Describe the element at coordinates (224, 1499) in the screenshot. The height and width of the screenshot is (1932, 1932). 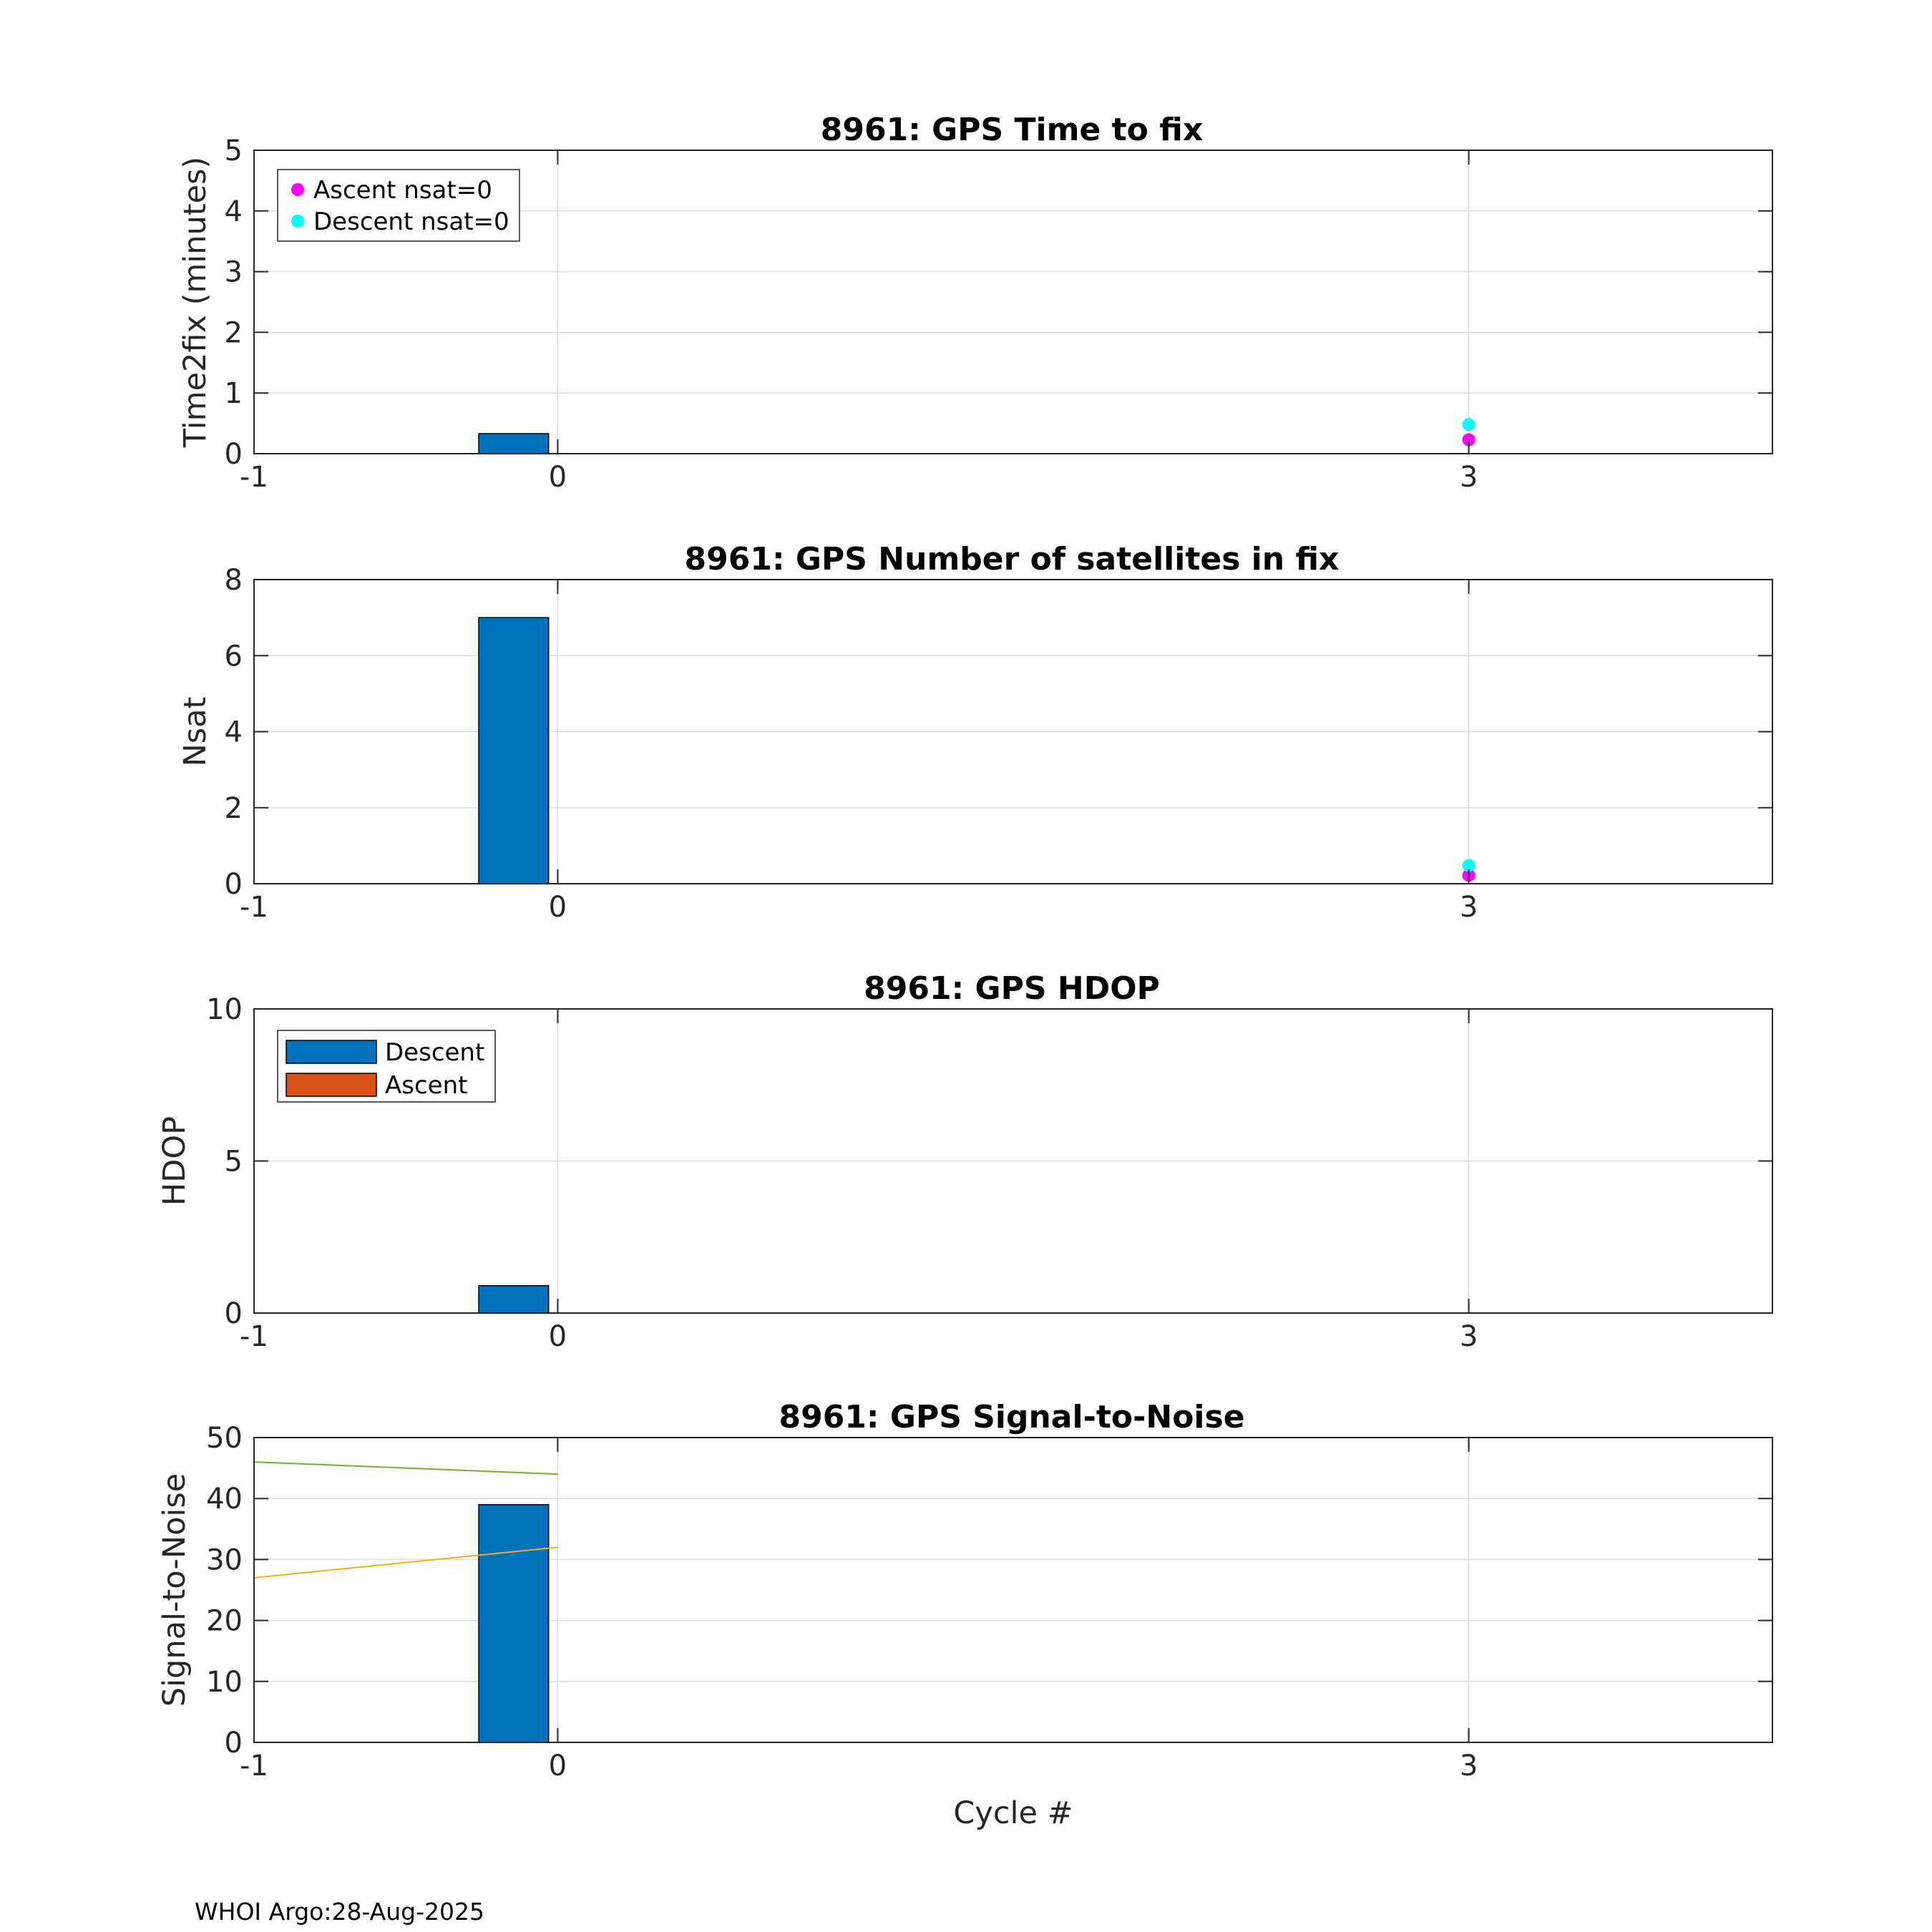
I see `y-tick-label: 40` at that location.